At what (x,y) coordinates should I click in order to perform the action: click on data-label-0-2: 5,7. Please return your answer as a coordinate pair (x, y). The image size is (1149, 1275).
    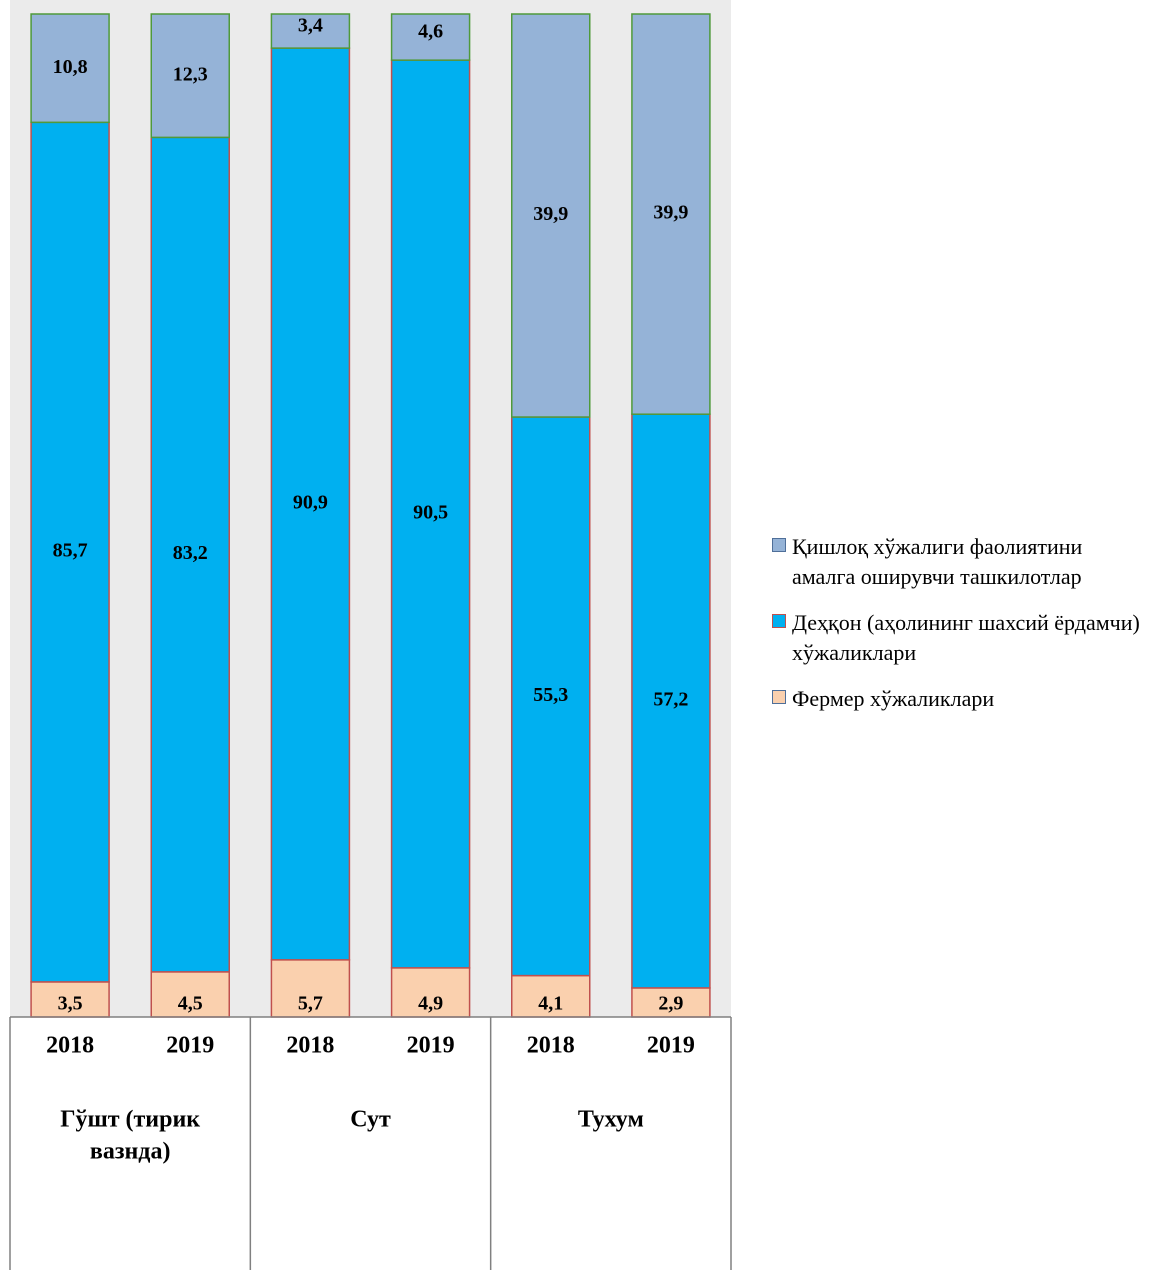
    Looking at the image, I should click on (310, 1004).